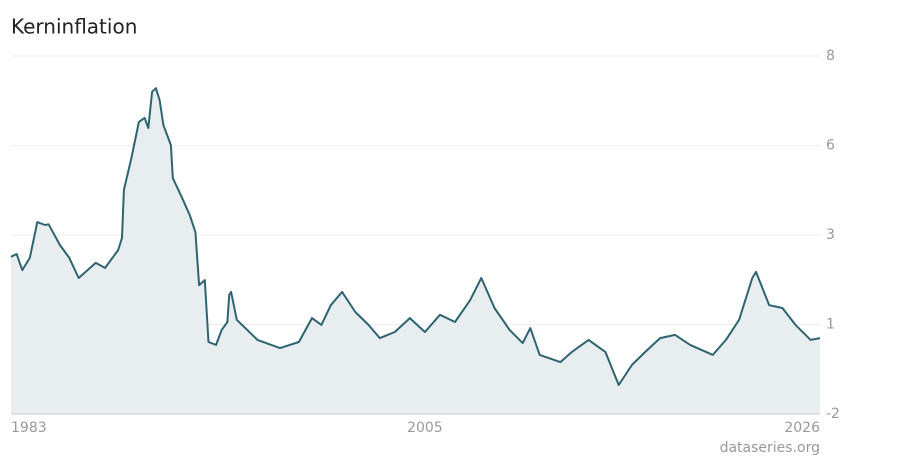  What do you see at coordinates (425, 428) in the screenshot?
I see `x-tick-label: 2005` at bounding box center [425, 428].